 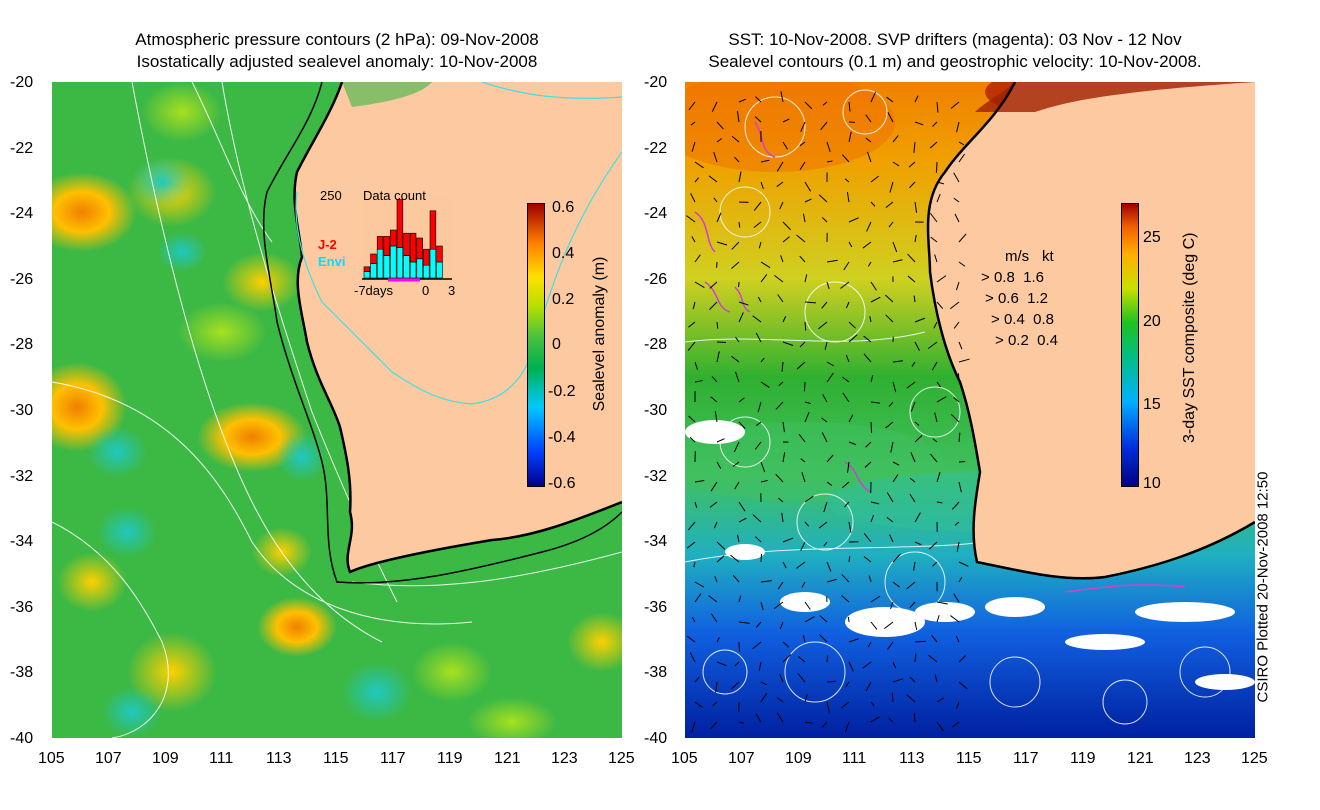 I want to click on left-y-tick--26: -26, so click(x=22, y=279).